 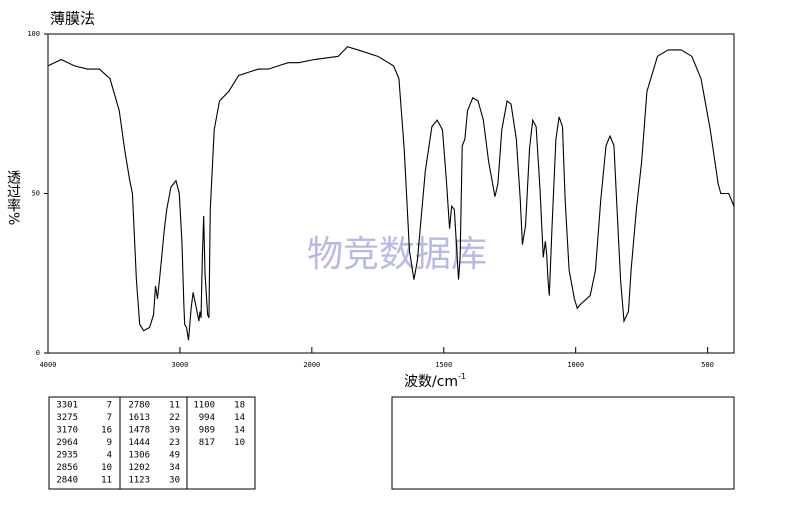 I want to click on peak-transmittance: 23, so click(x=174, y=443).